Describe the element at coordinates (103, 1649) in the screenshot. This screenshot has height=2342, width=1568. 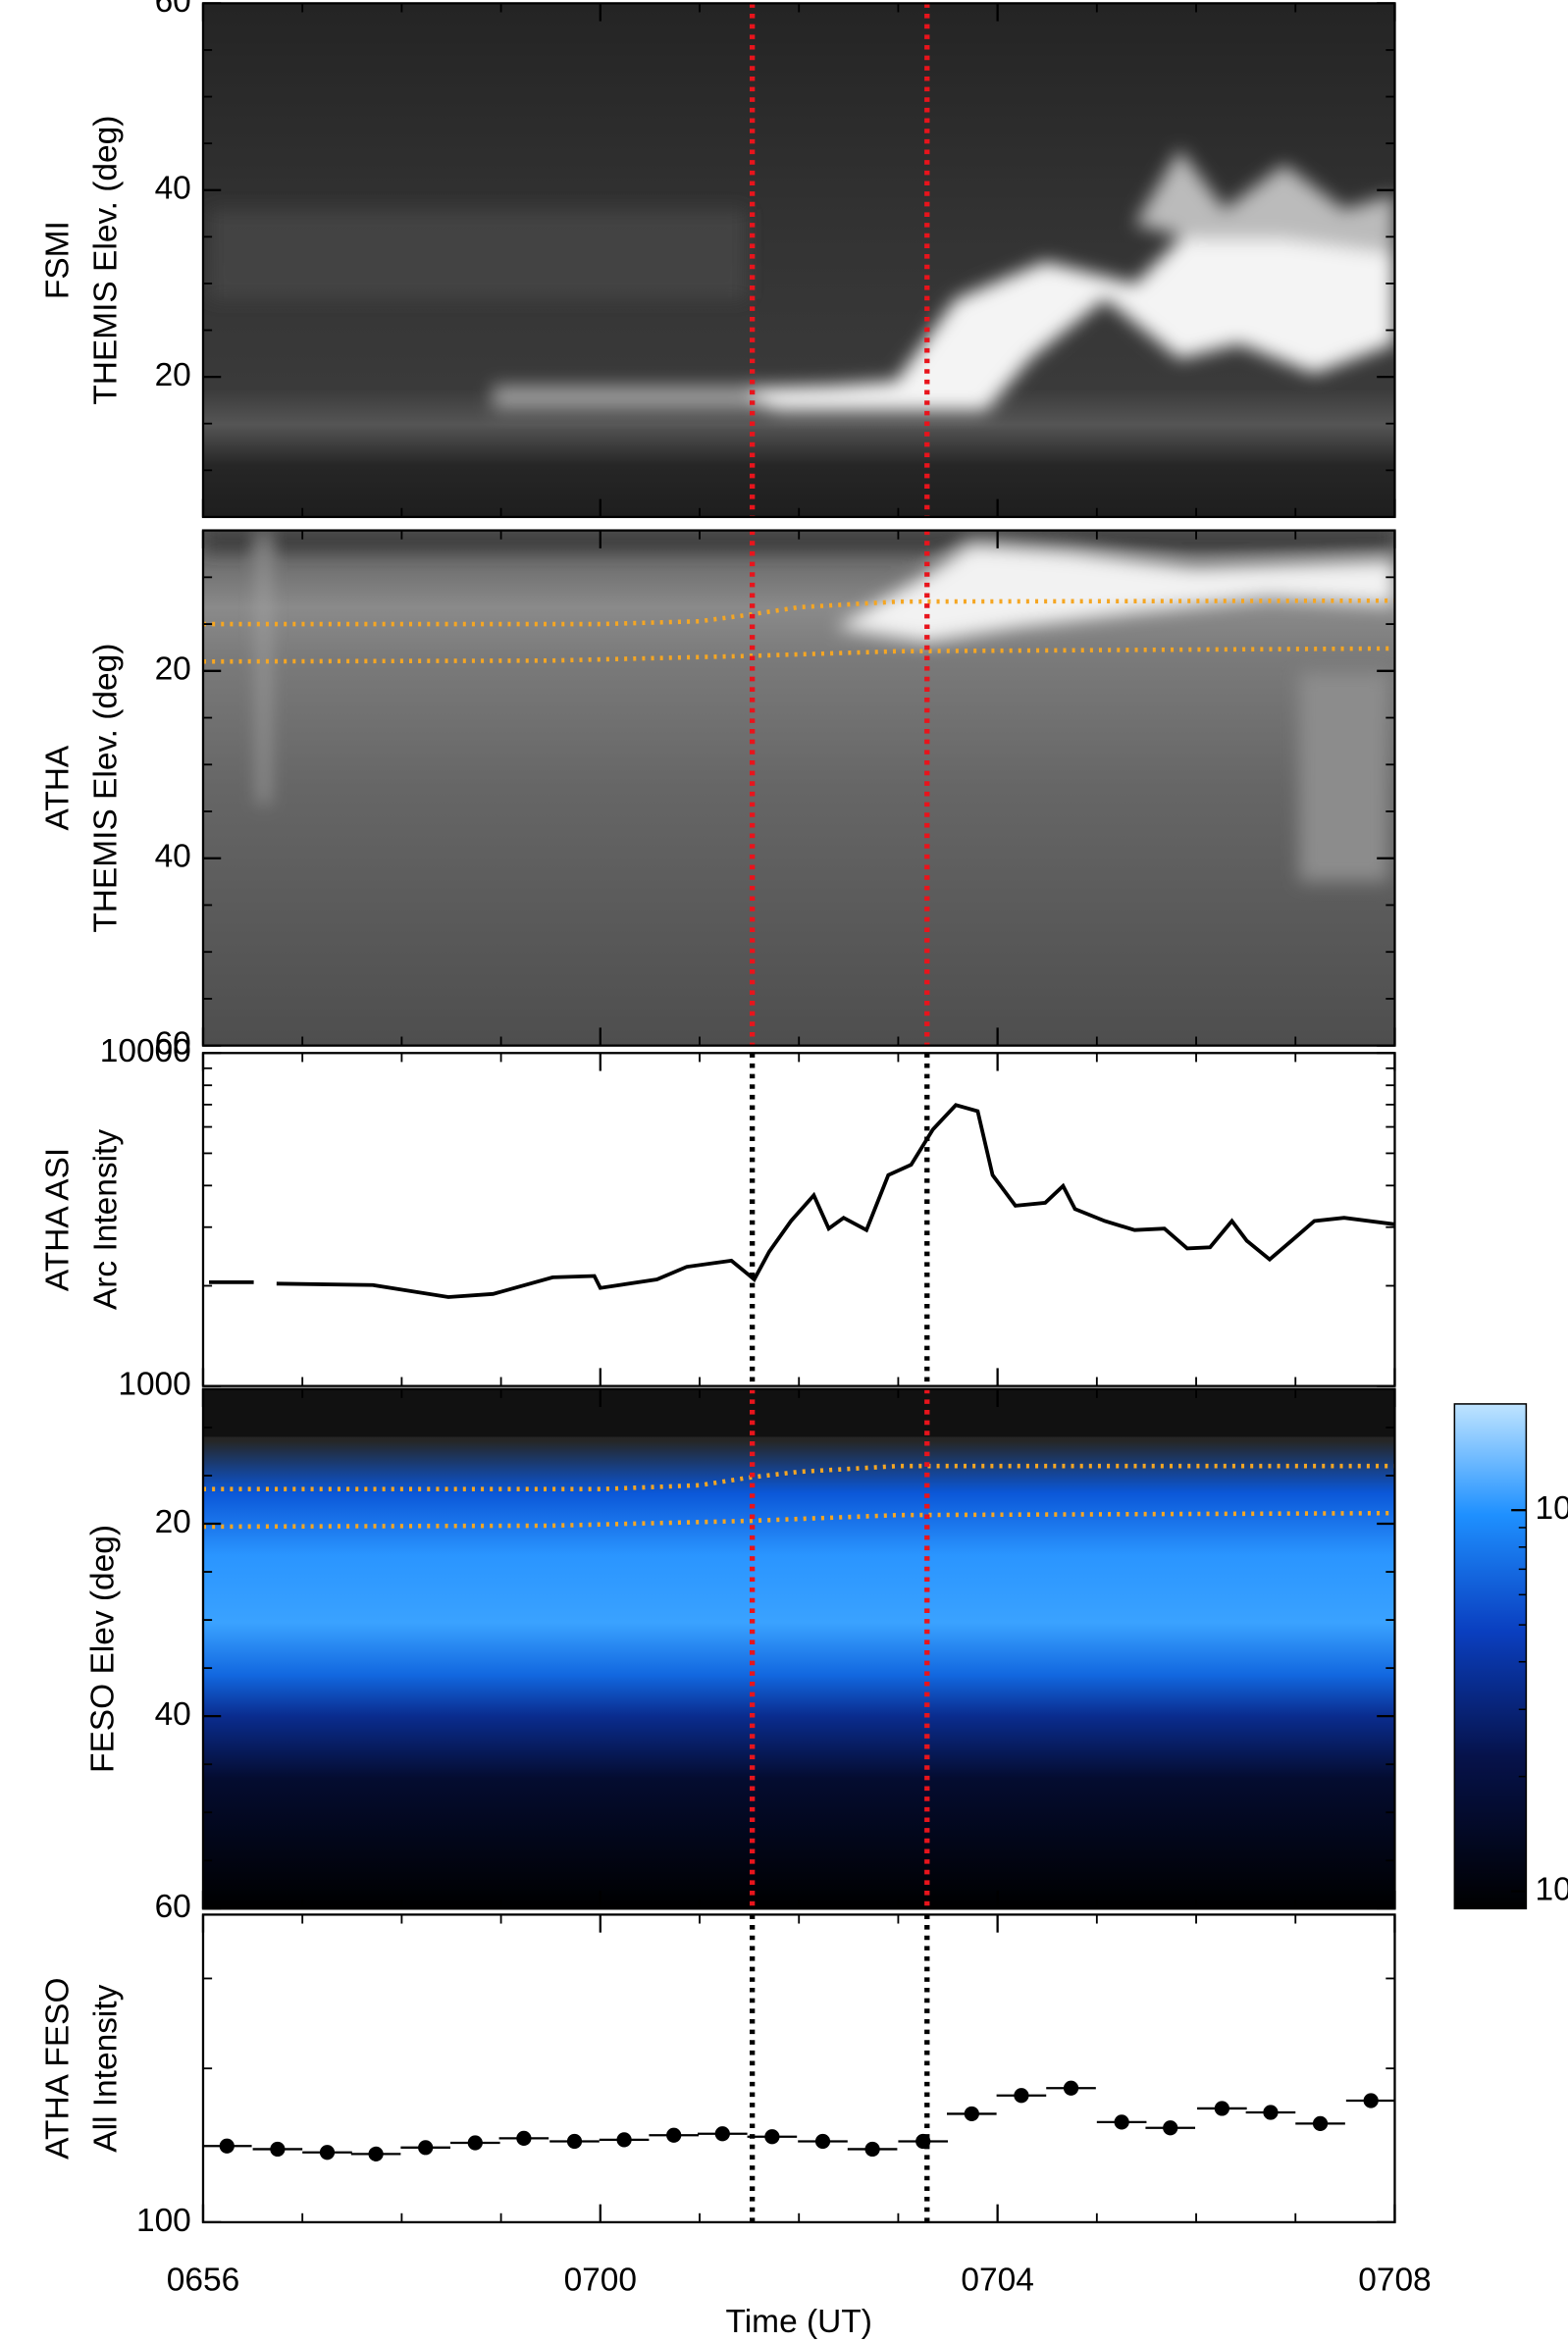
I see `y-axis-label: FESO Elev (deg)` at that location.